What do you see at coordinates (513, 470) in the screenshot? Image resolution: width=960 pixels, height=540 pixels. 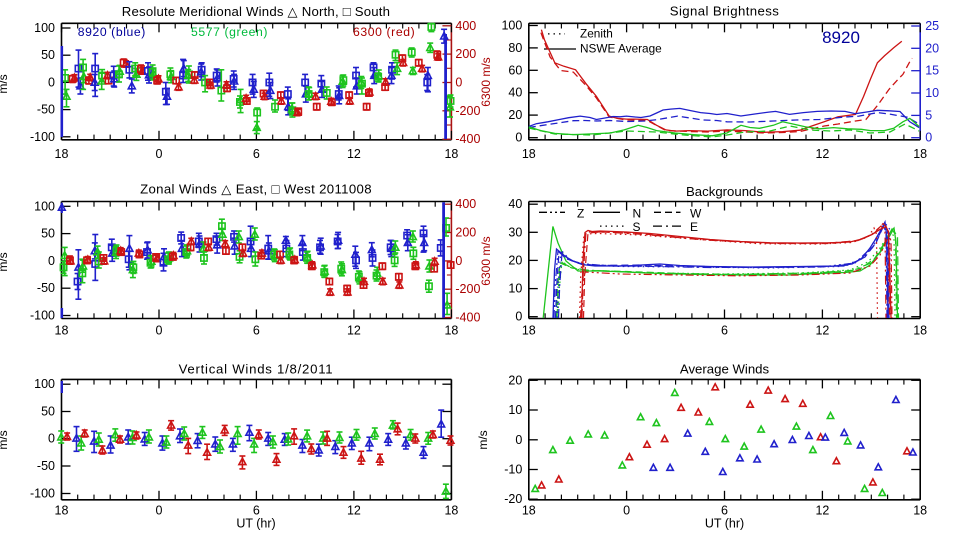 I see `svg-text: -10` at bounding box center [513, 470].